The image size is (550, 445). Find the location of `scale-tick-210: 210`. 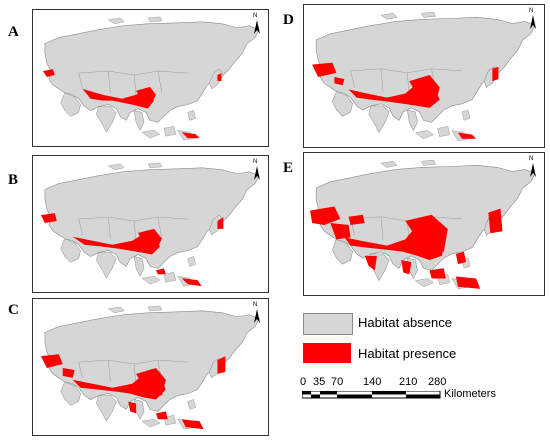

scale-tick-210: 210 is located at coordinates (408, 382).